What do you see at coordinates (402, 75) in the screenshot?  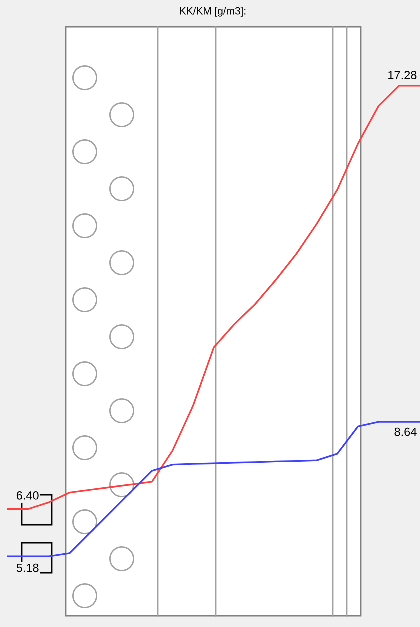 I see `data-label: 17.28` at bounding box center [402, 75].